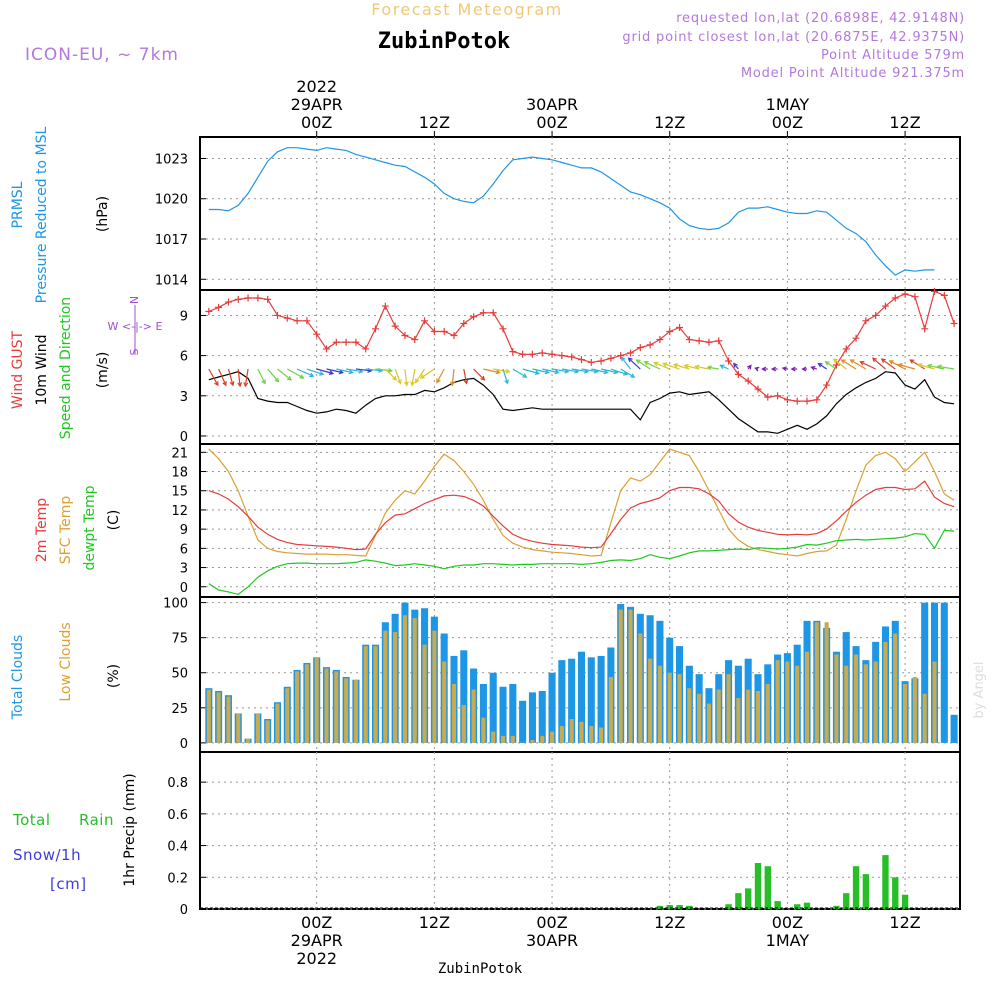 This screenshot has height=1000, width=1000. What do you see at coordinates (316, 958) in the screenshot?
I see `bottom-time-label: 2022` at bounding box center [316, 958].